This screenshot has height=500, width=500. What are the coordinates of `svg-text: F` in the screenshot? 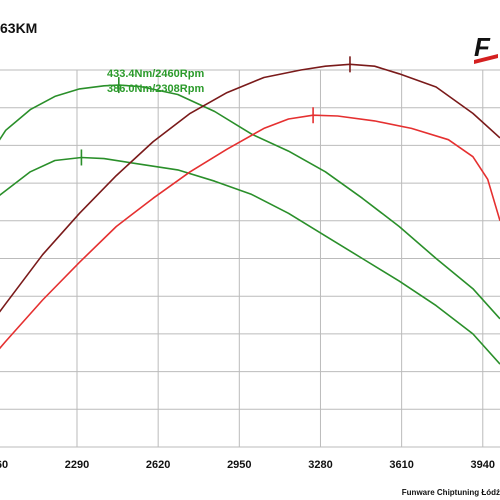 It's located at (482, 47).